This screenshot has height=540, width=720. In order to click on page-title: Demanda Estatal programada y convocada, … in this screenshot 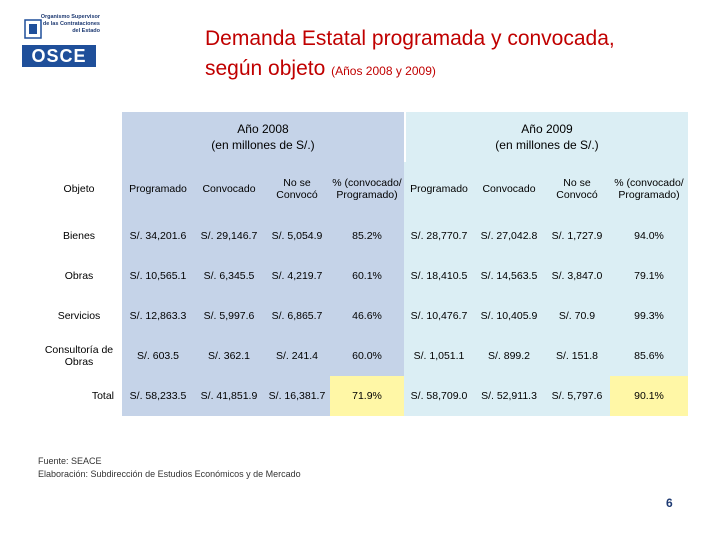, I will do `click(450, 55)`.